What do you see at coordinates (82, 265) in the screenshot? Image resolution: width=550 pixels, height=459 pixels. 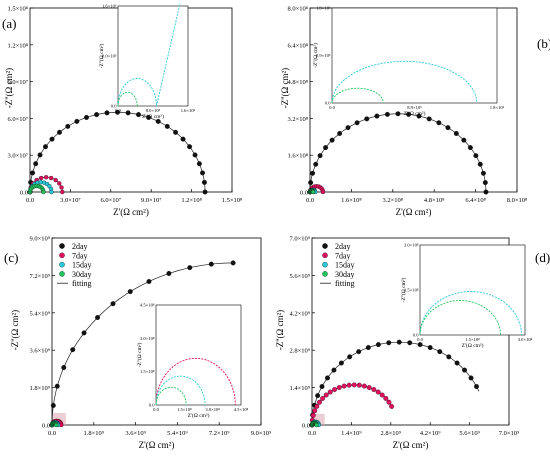 I see `legend-entry: 15day` at bounding box center [82, 265].